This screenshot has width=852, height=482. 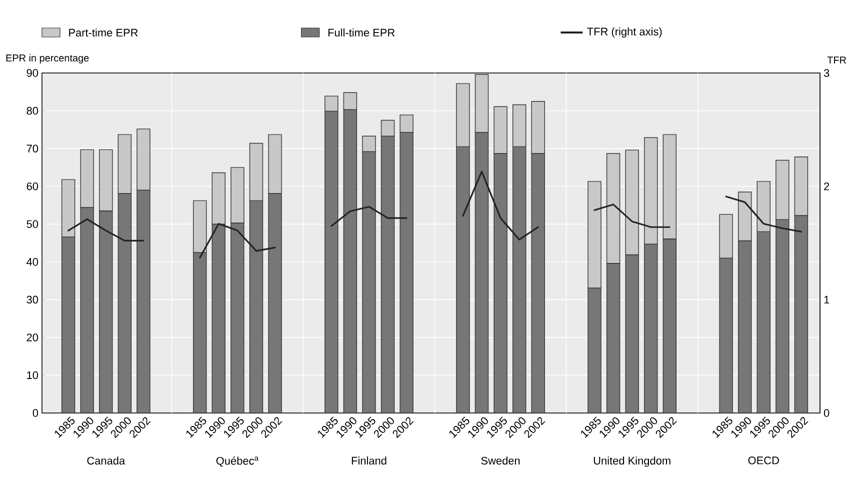 What do you see at coordinates (32, 224) in the screenshot?
I see `y-tick-label: 50` at bounding box center [32, 224].